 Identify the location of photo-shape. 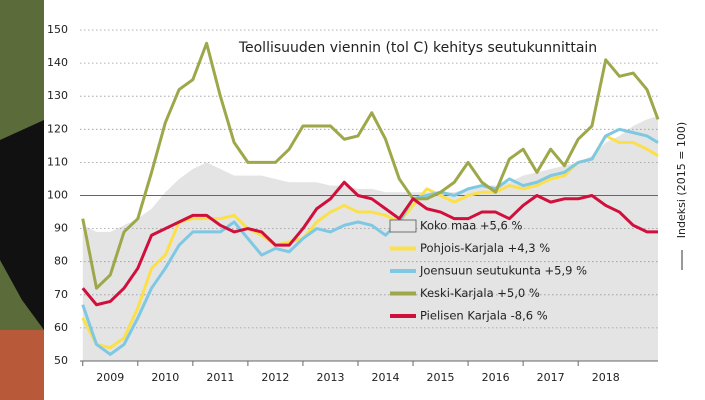
(22, 225).